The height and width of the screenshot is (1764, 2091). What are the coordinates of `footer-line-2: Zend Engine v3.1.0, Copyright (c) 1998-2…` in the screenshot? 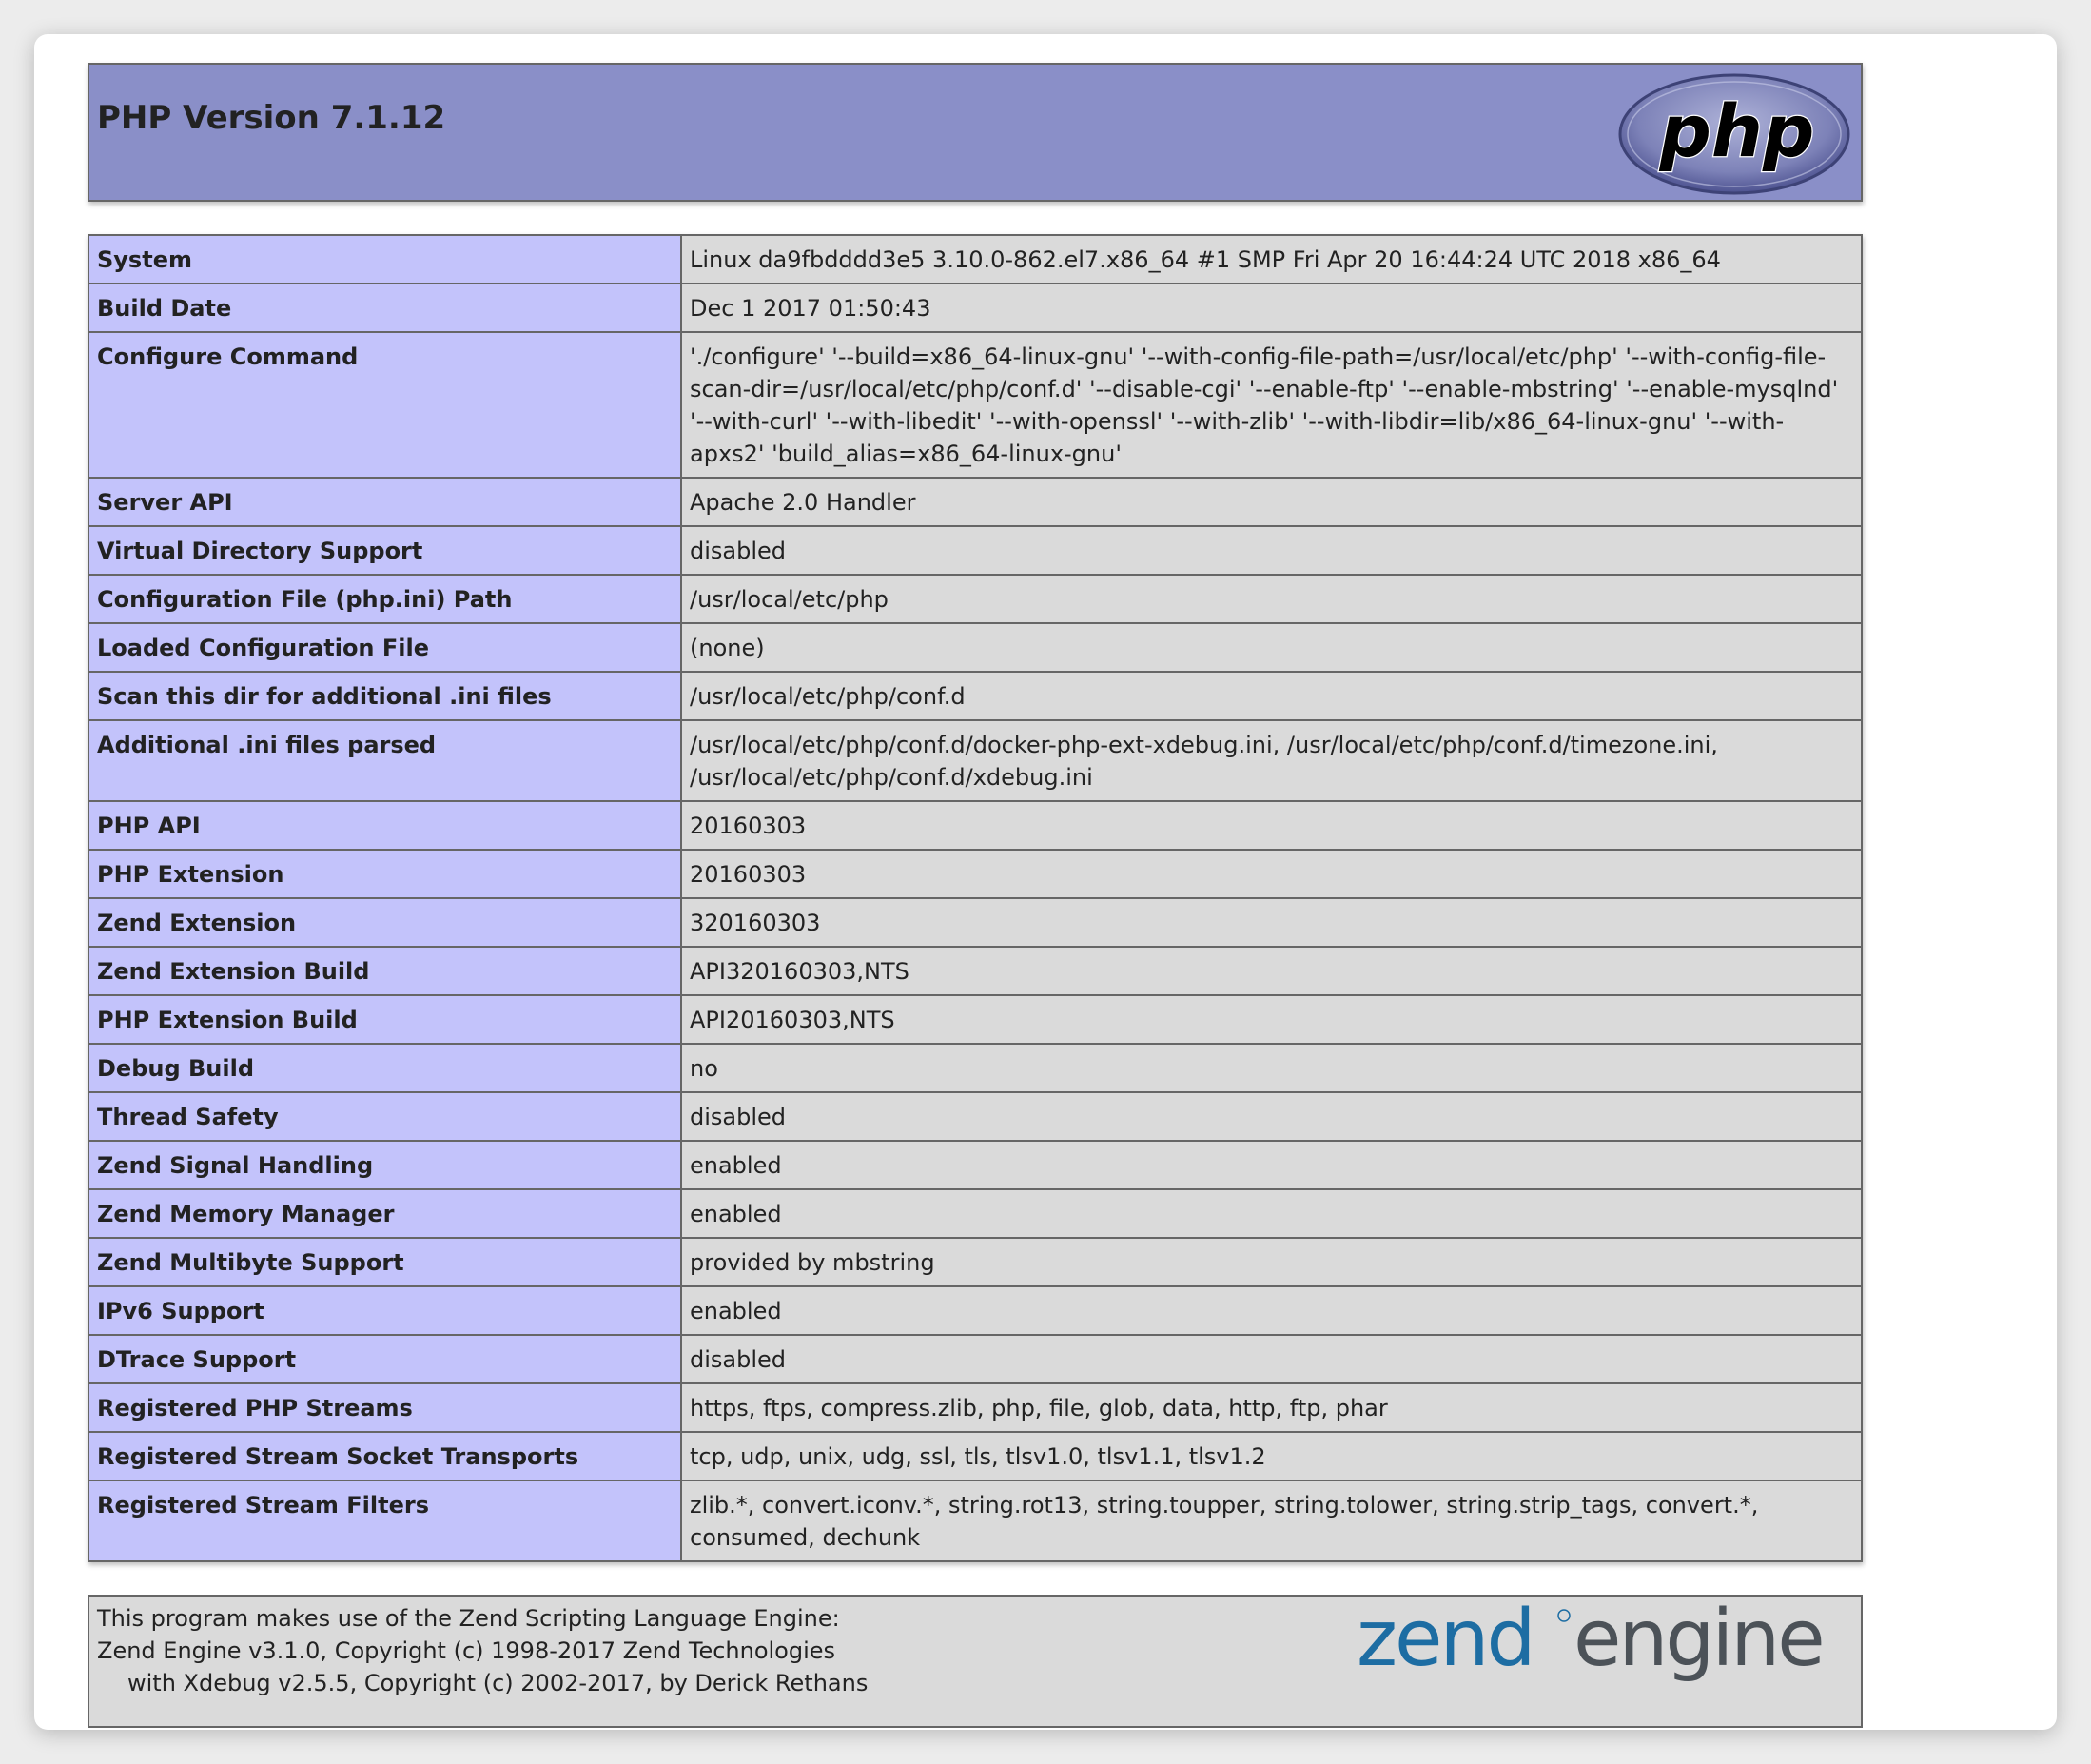 It's located at (467, 1650).